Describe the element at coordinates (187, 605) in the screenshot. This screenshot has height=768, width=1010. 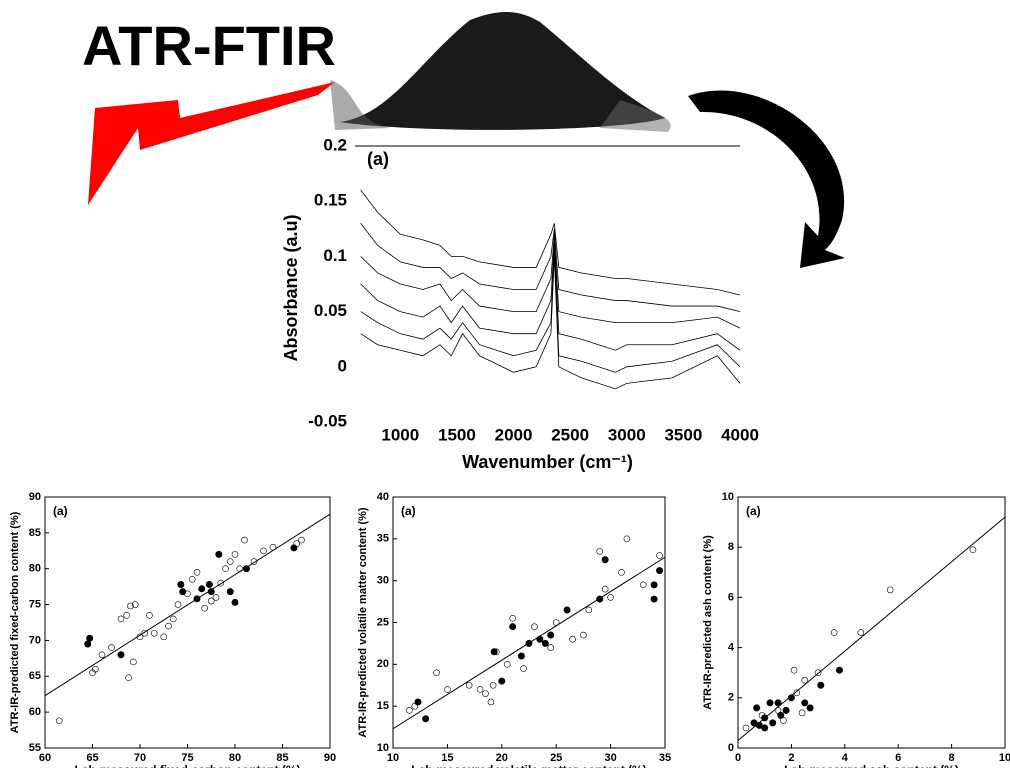
I see `fit-line` at that location.